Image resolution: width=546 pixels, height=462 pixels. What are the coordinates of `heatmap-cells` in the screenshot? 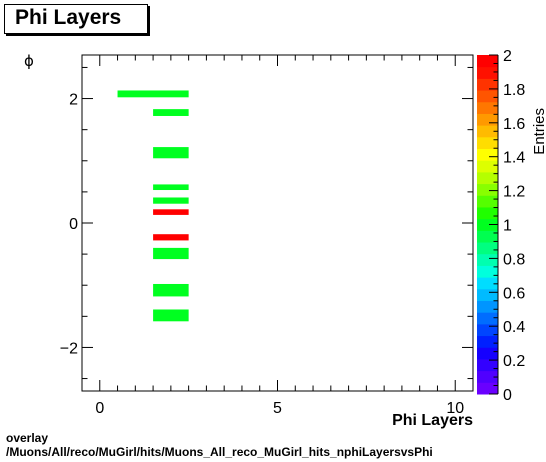 It's located at (153, 206).